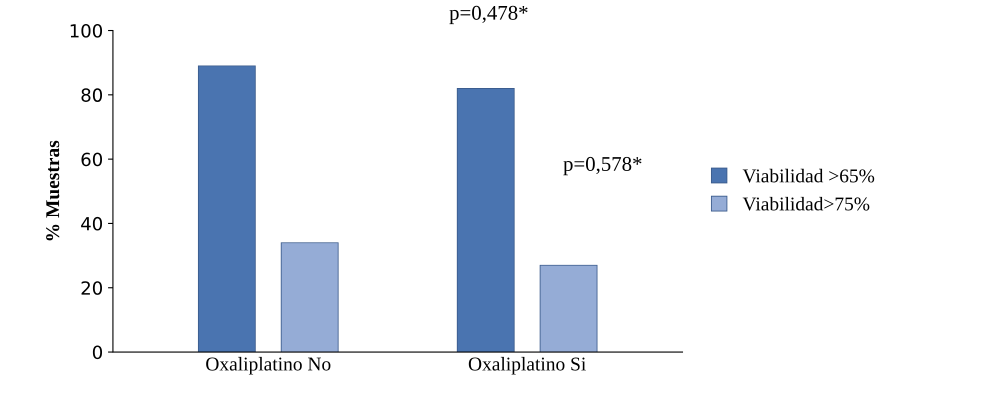 This screenshot has height=407, width=982. I want to click on y-tick-label: 80, so click(91, 95).